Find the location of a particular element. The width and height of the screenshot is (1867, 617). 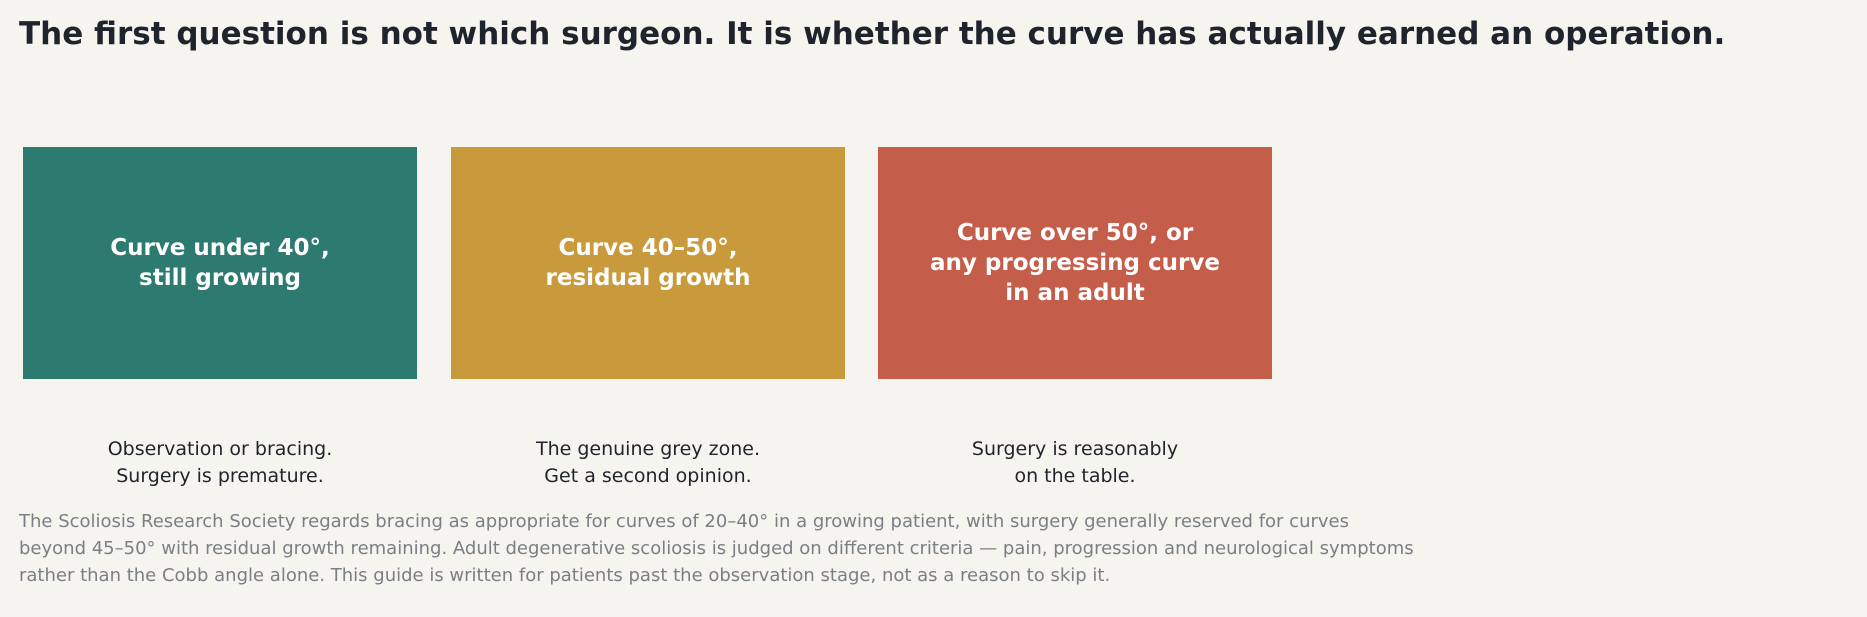

card-40-50: Curve 40–50°, residual growth is located at coordinates (648, 263).